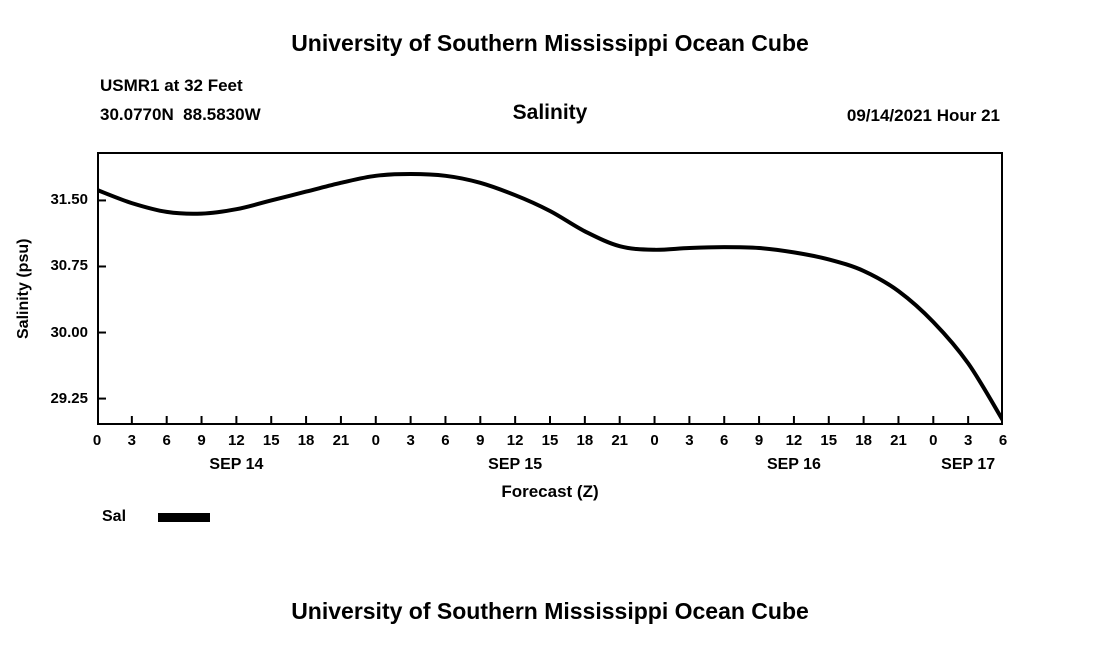 The height and width of the screenshot is (650, 1100). I want to click on y-tick-label: 30.00, so click(69, 332).